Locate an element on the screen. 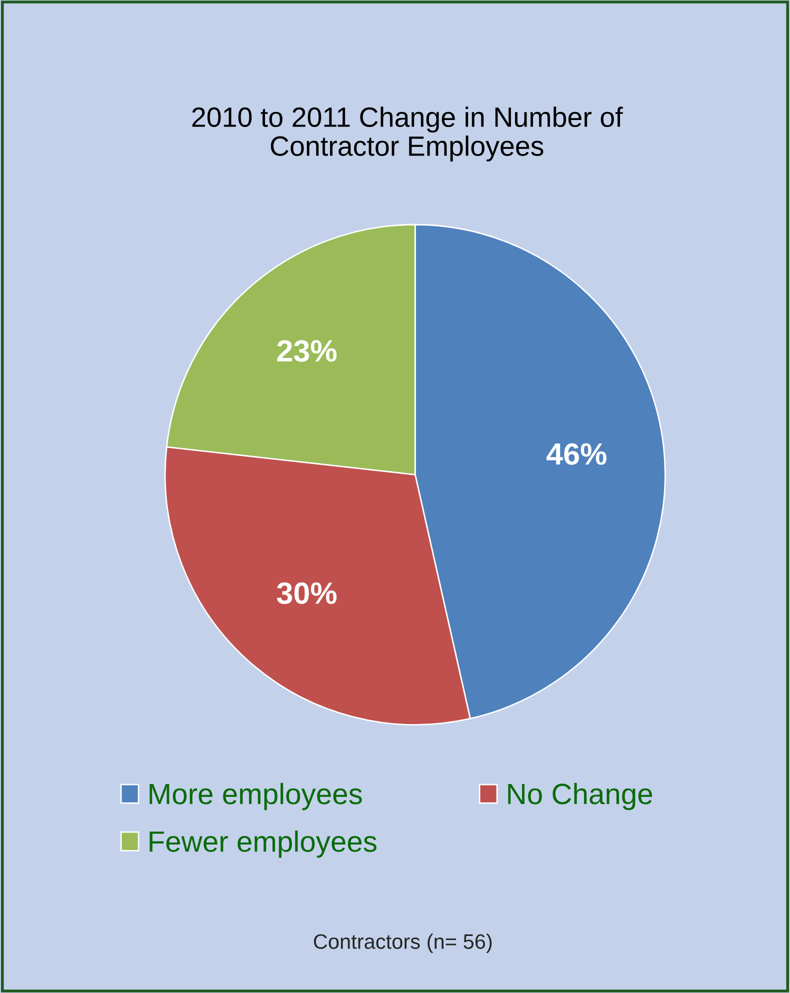  data-label: 23% is located at coordinates (307, 351).